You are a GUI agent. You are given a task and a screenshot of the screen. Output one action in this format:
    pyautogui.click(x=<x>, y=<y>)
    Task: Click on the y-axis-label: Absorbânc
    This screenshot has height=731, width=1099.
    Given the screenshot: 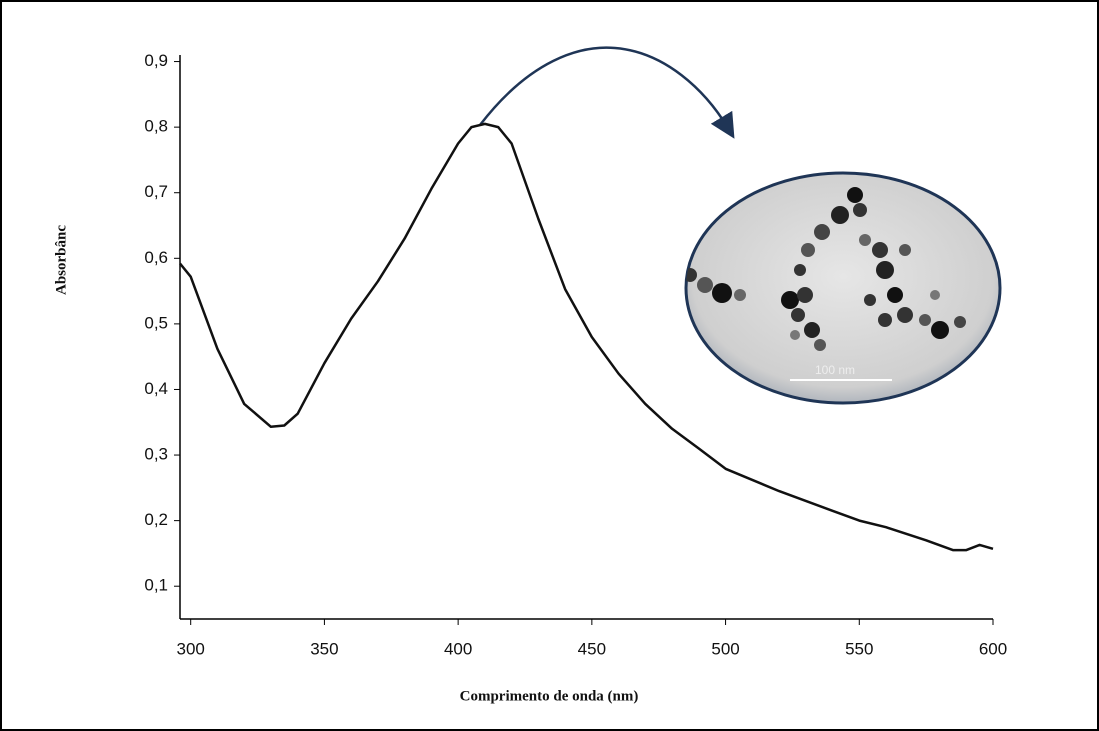 What is the action you would take?
    pyautogui.click(x=61, y=260)
    